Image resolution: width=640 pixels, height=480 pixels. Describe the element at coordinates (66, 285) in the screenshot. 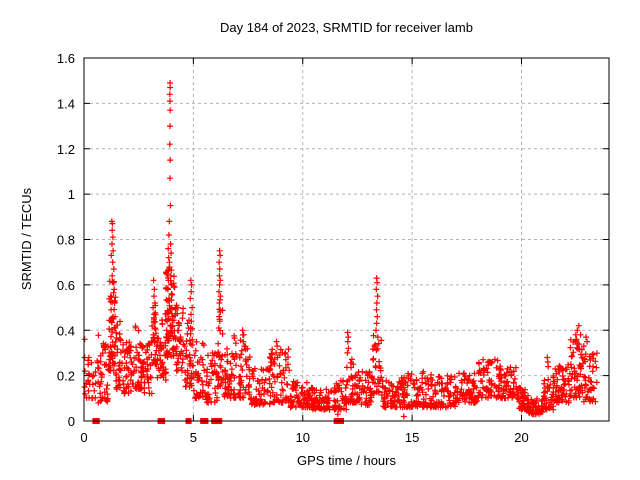

I see `y-tick-label: 0.6` at that location.